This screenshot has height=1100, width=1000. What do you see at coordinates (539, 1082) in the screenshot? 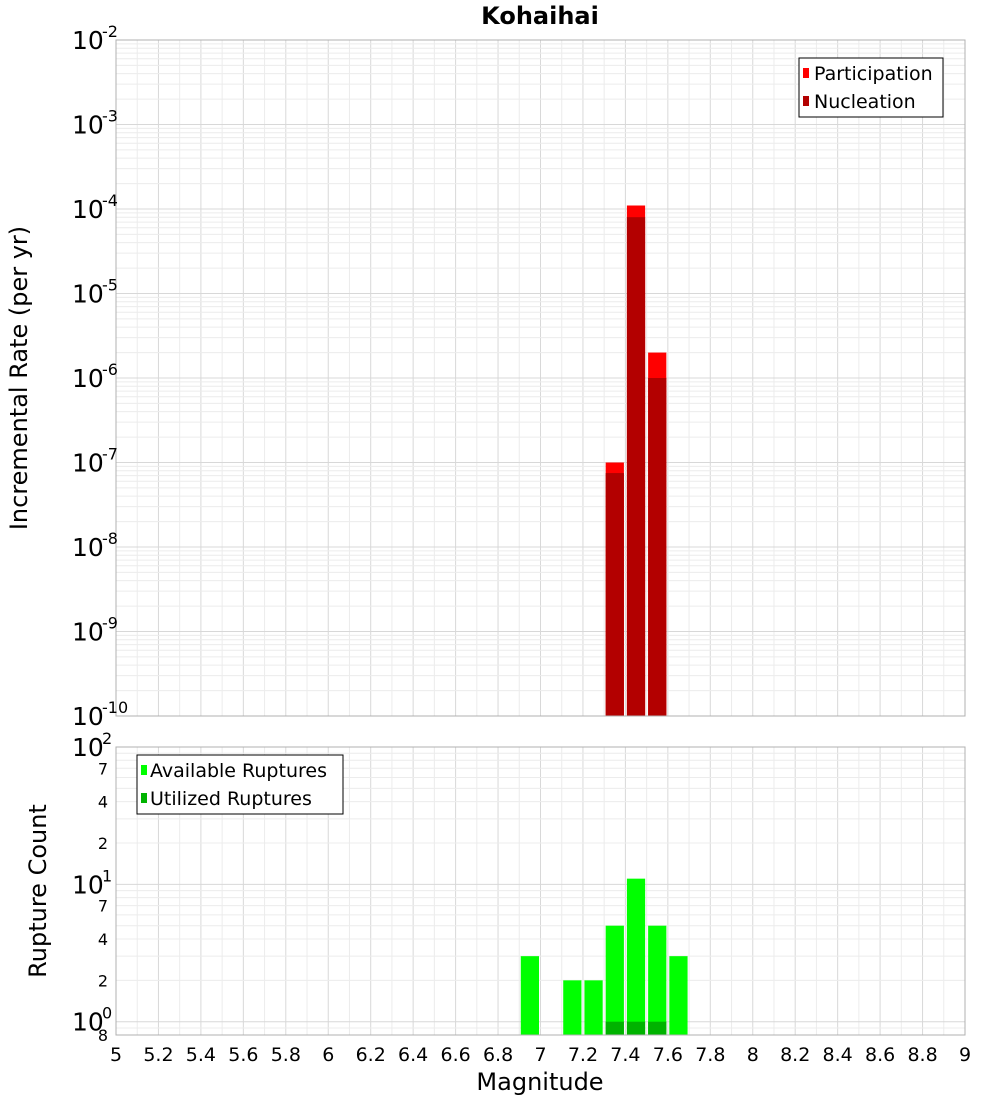
I see `x-axis-label: Magnitude` at bounding box center [539, 1082].